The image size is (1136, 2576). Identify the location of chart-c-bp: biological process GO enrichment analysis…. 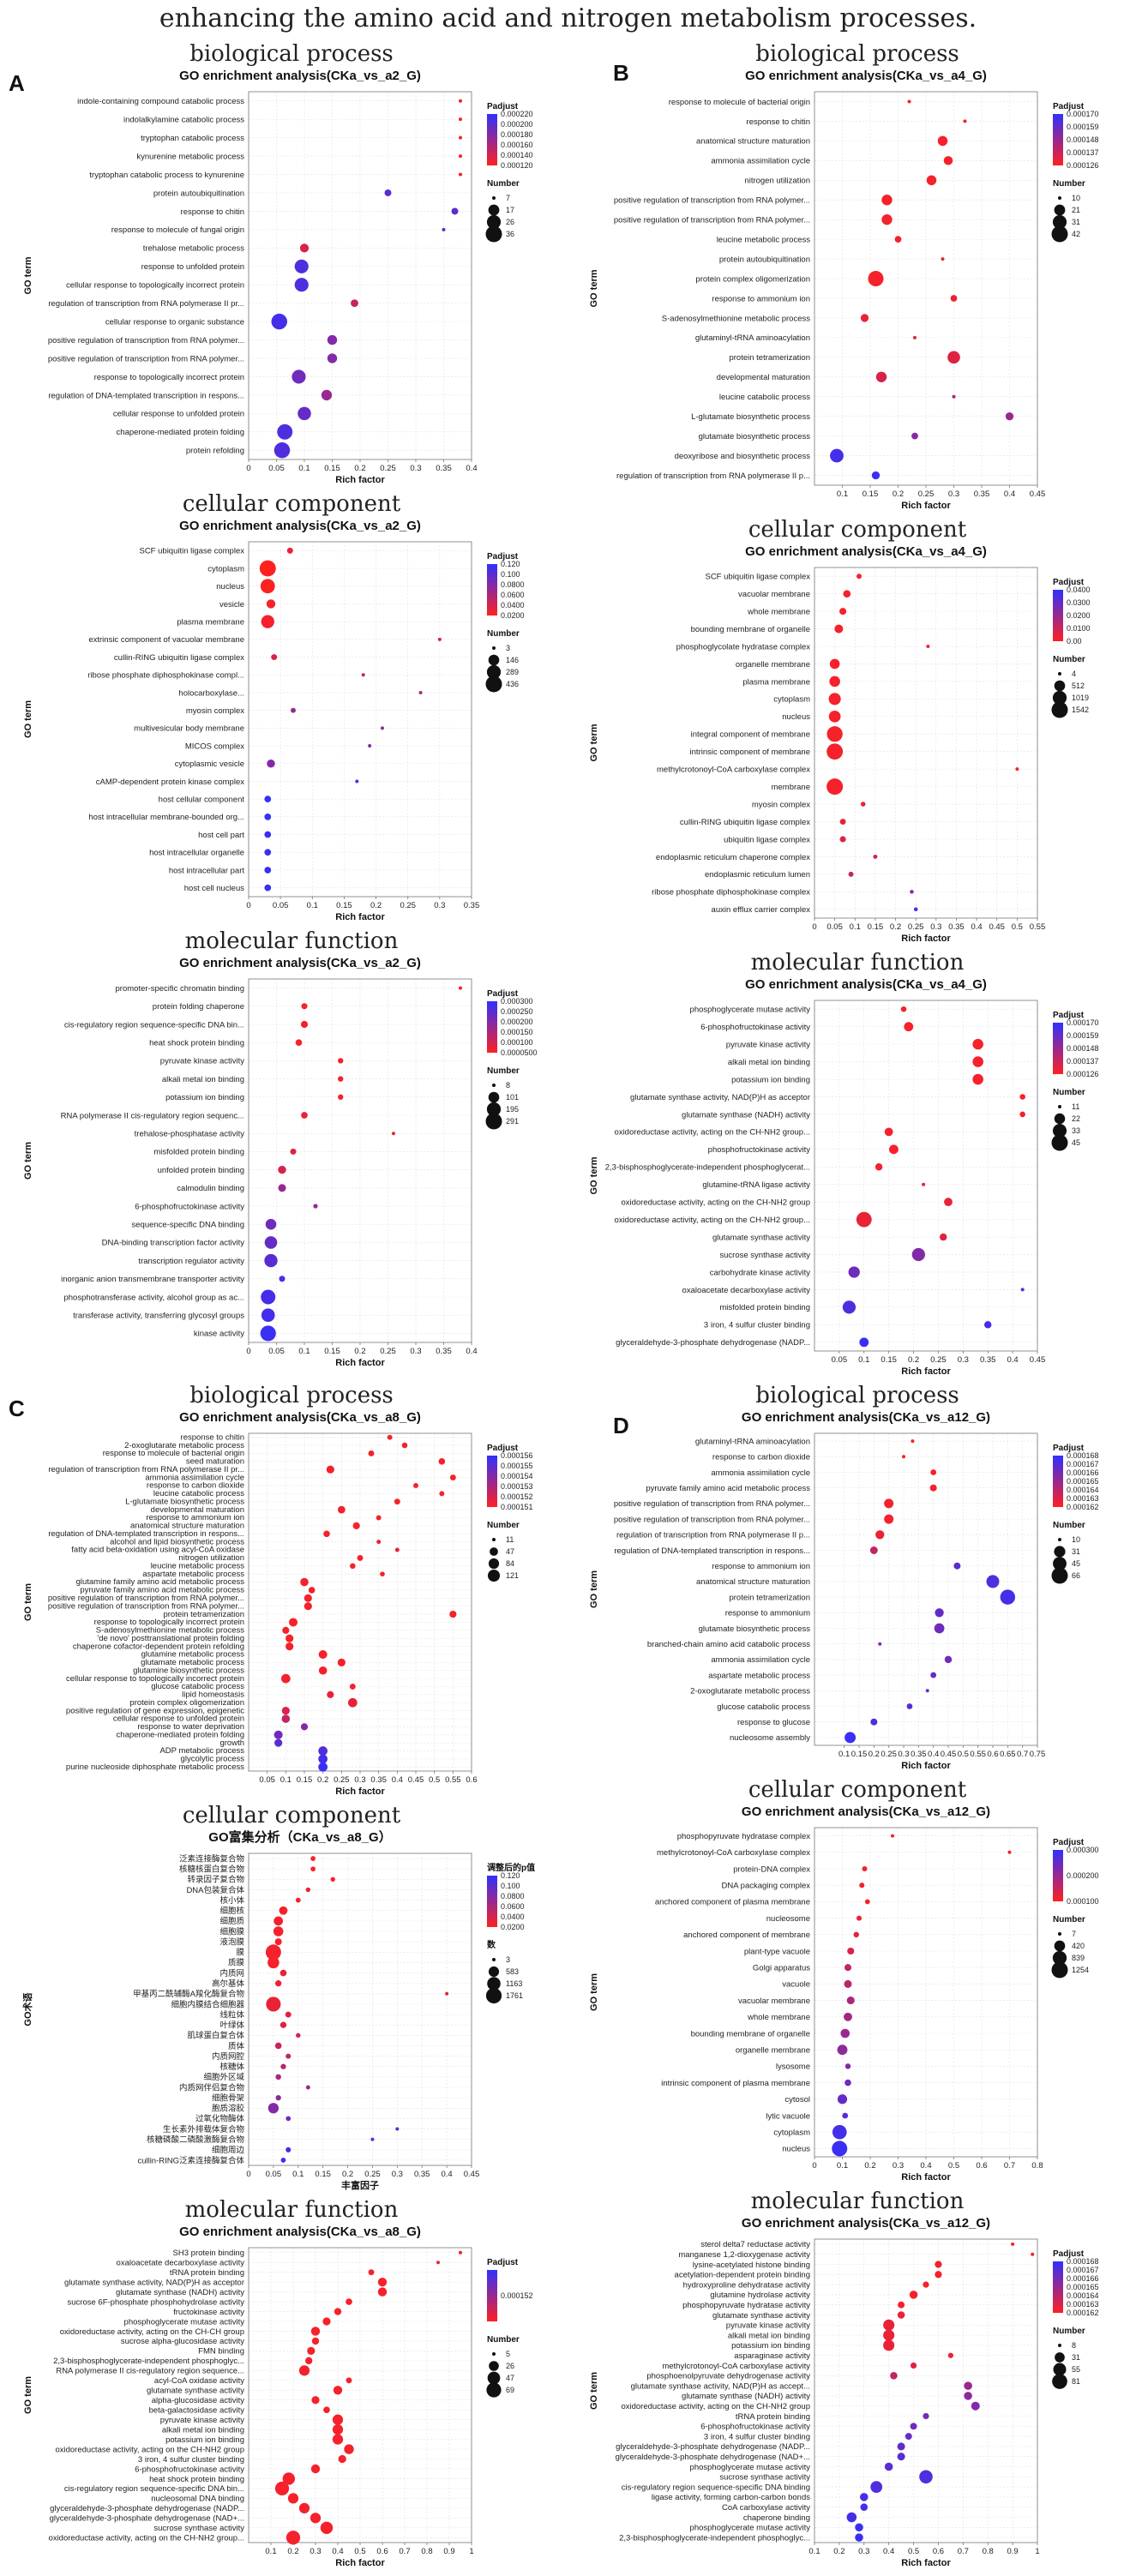
(291, 1590).